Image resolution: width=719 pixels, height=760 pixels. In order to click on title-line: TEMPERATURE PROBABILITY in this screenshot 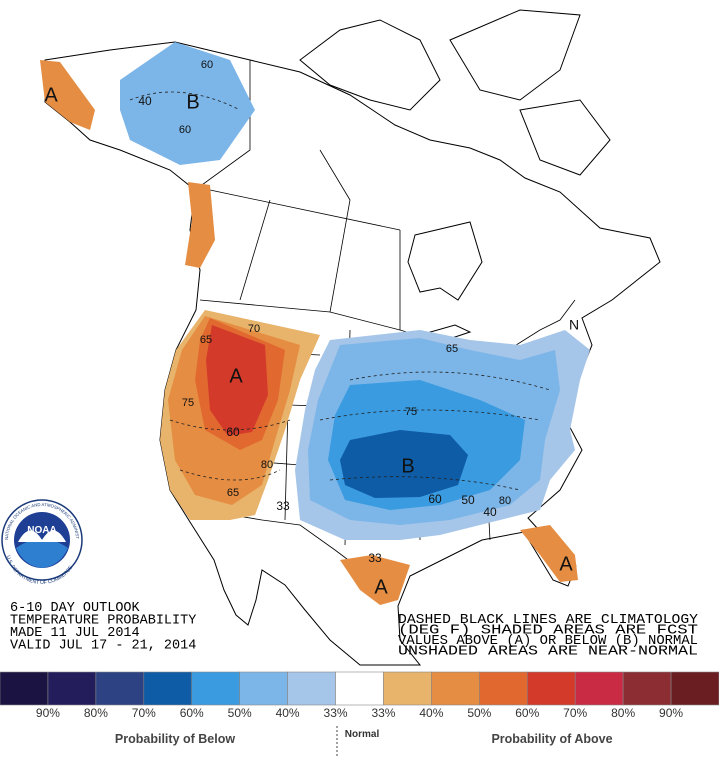, I will do `click(103, 621)`.